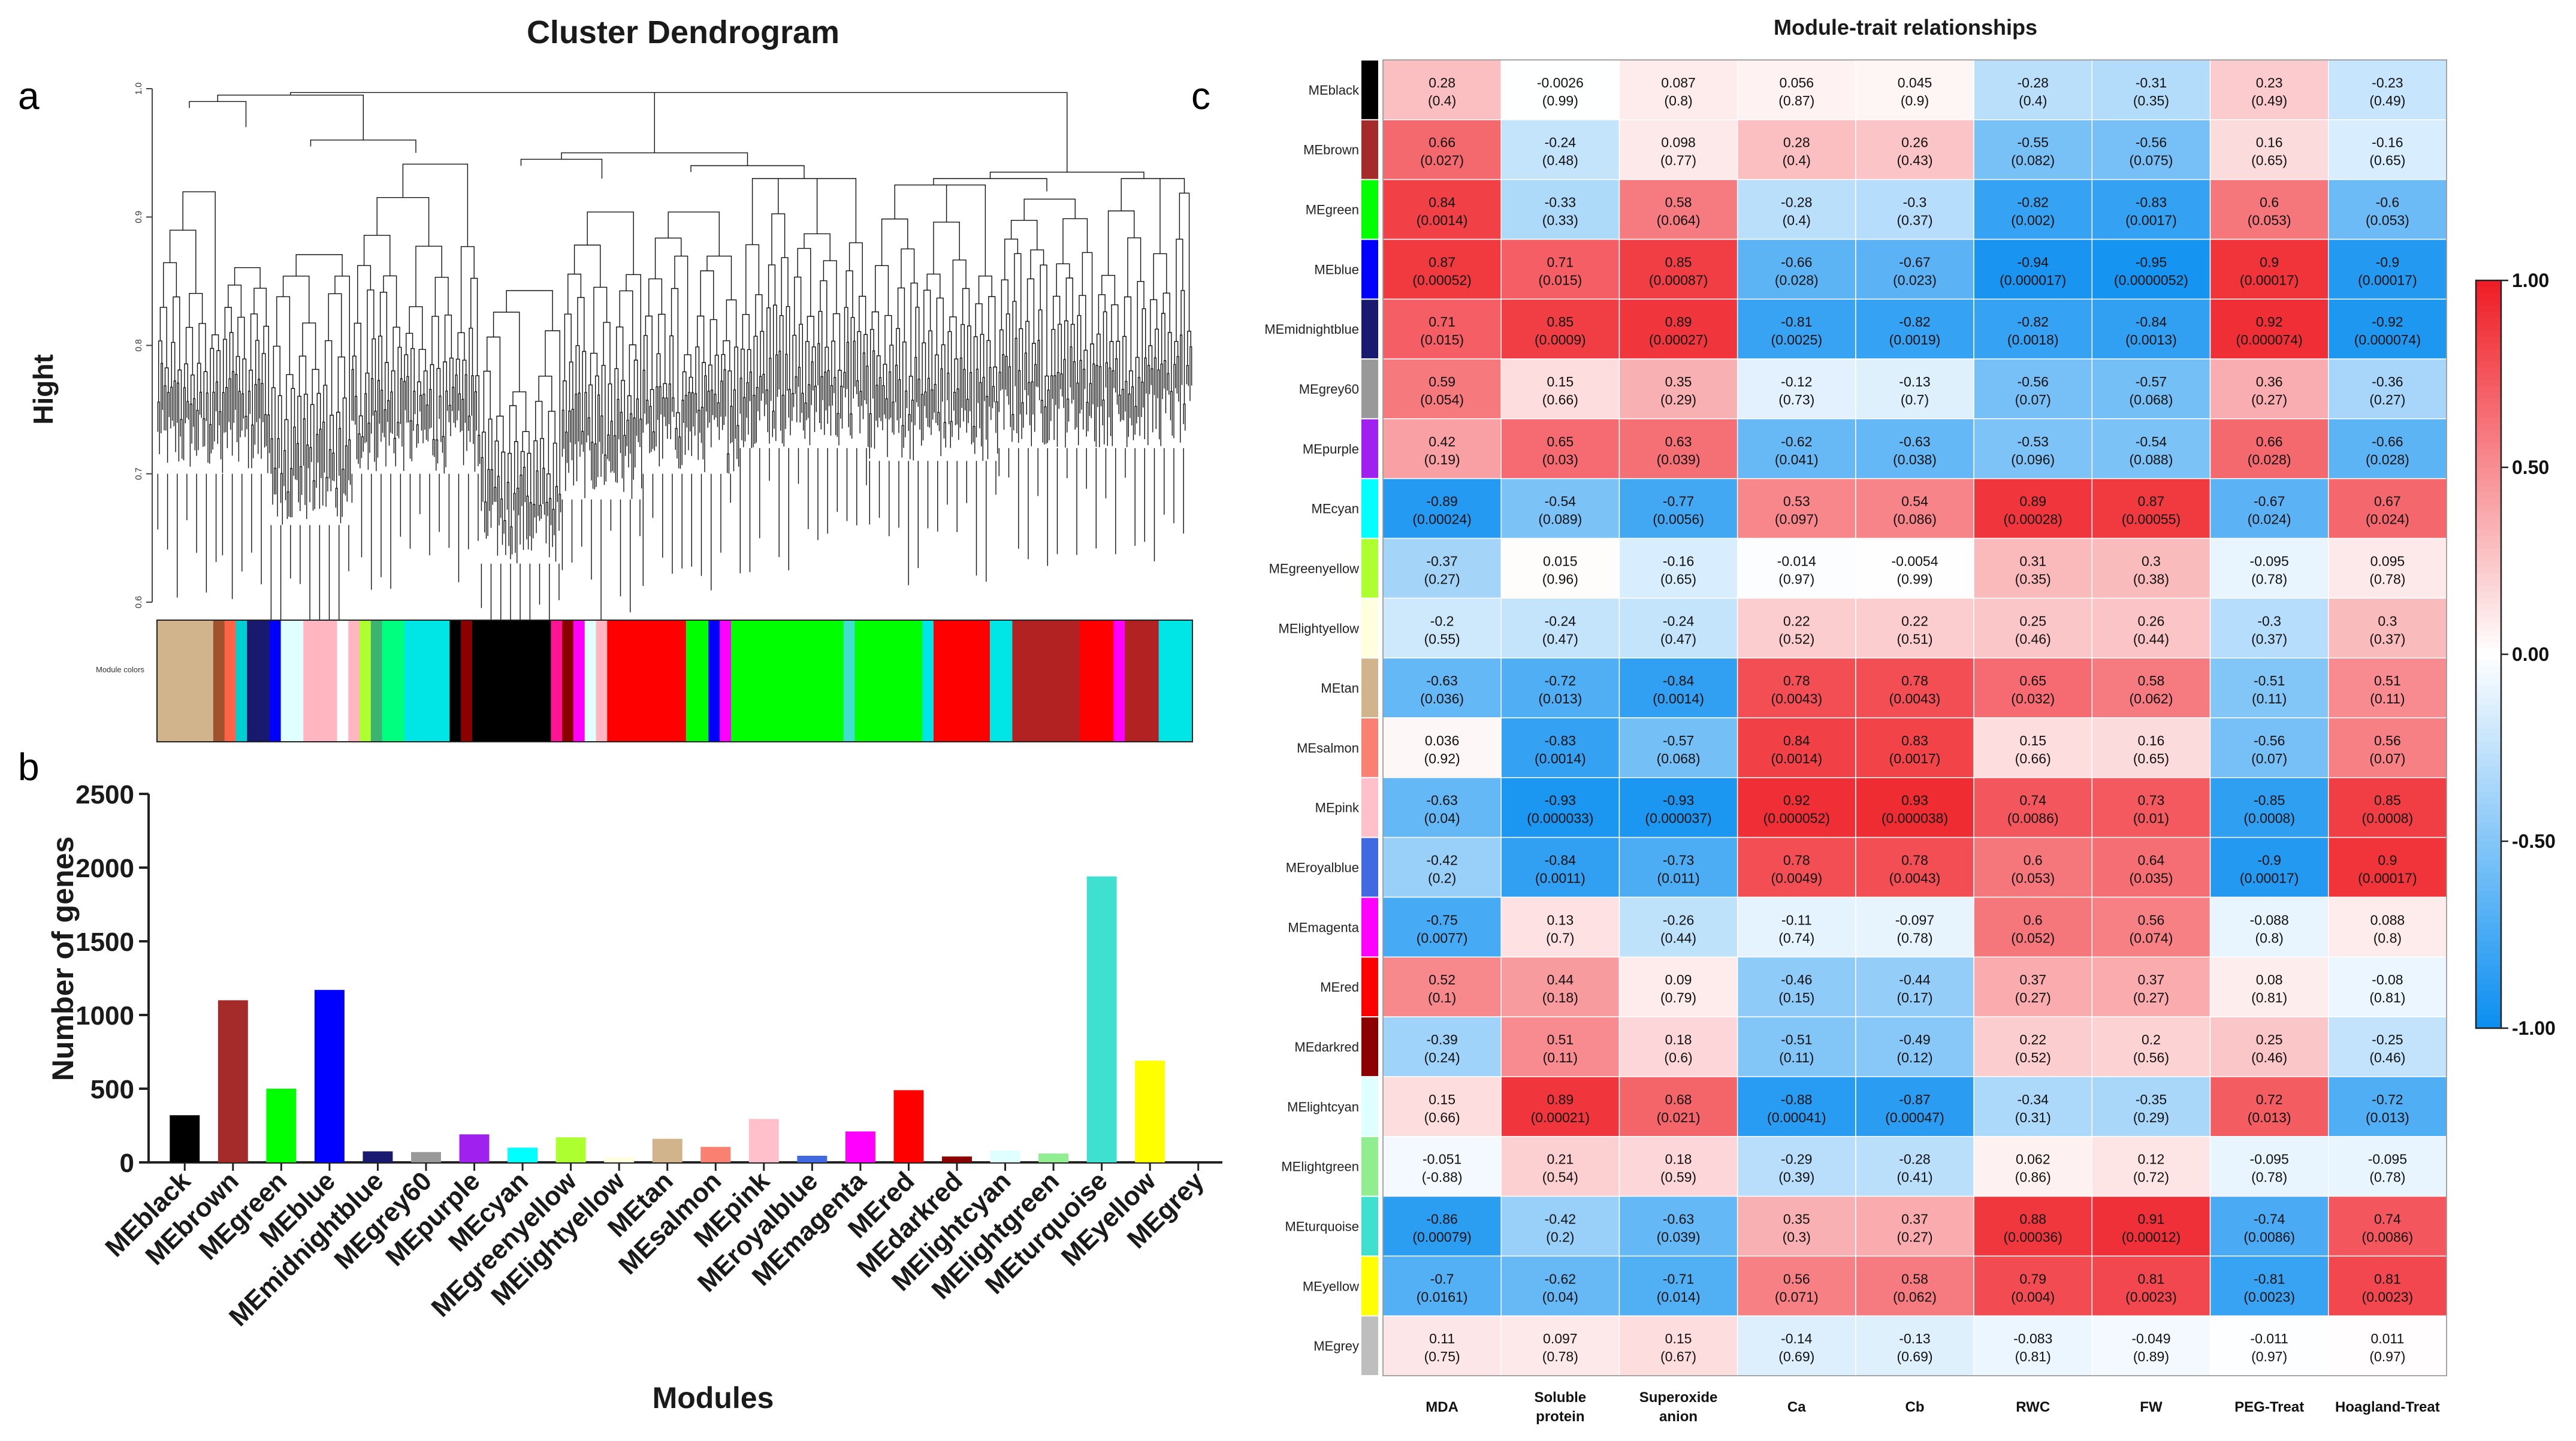 This screenshot has width=2576, height=1441. What do you see at coordinates (2388, 1039) in the screenshot?
I see `heatmap-cell-value: -0.25` at bounding box center [2388, 1039].